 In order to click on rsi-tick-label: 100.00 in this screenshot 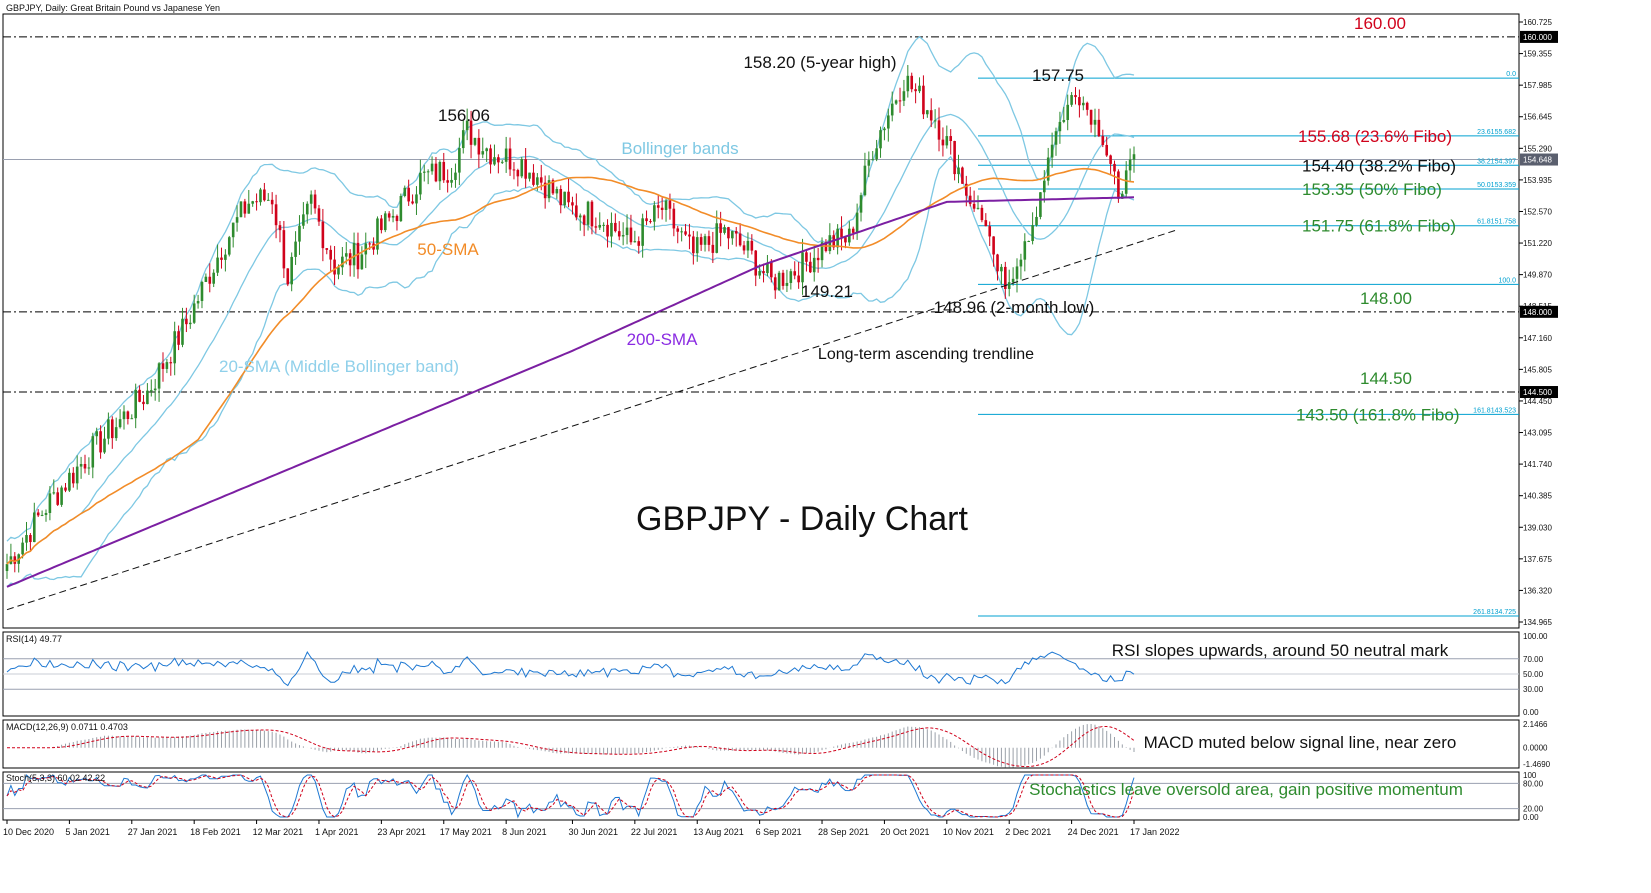, I will do `click(1535, 636)`.